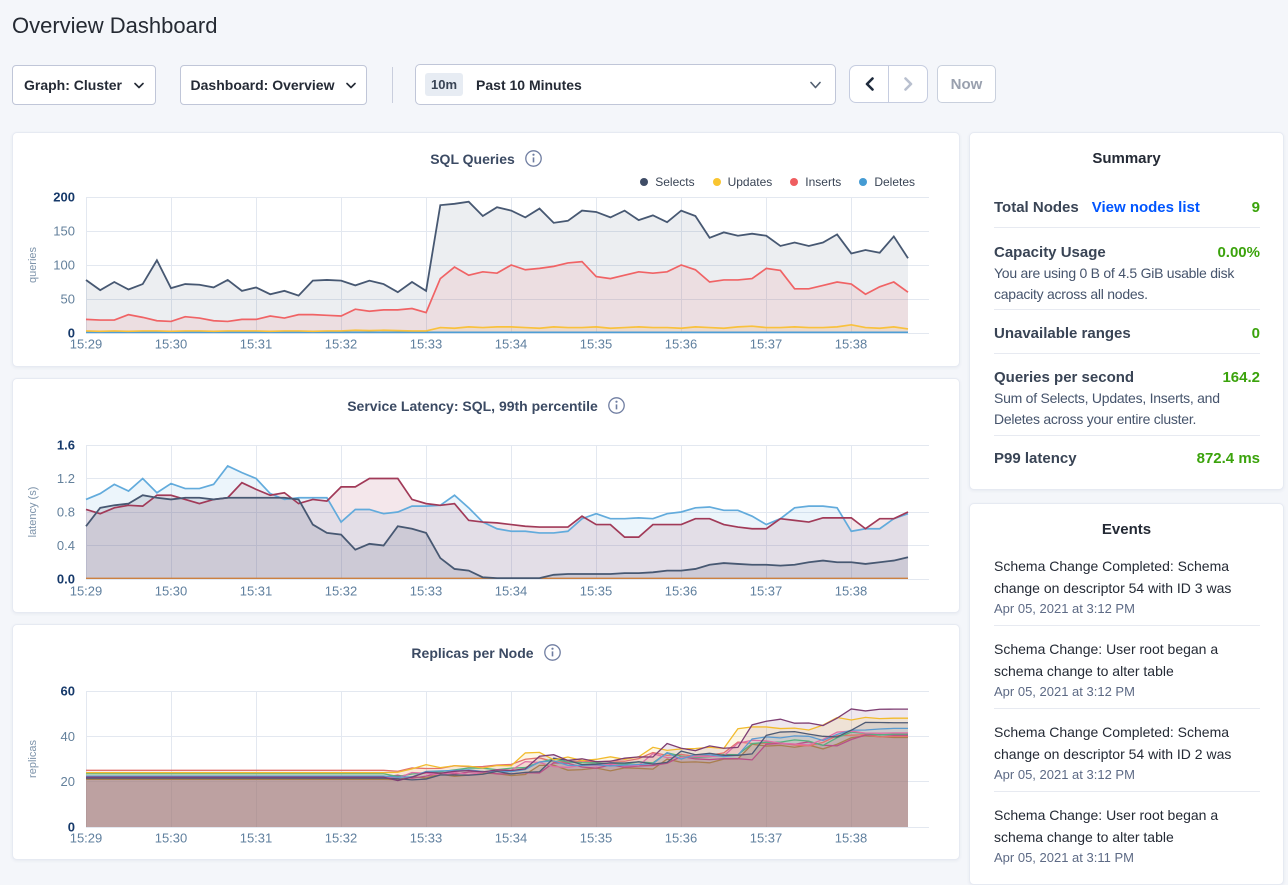 The image size is (1288, 885). I want to click on svg-text: 20, so click(68, 781).